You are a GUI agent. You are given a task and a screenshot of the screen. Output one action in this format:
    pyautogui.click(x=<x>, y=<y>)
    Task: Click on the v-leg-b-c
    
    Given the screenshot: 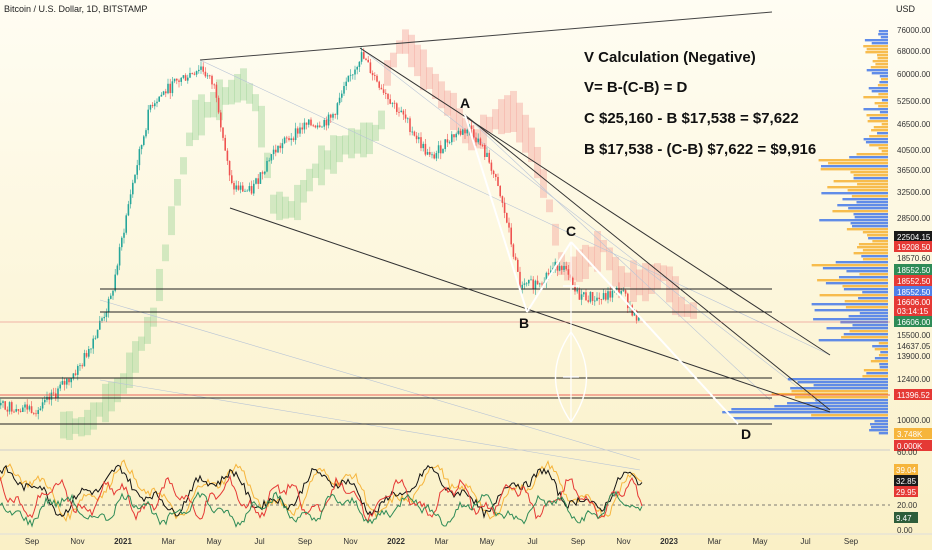 What is the action you would take?
    pyautogui.click(x=549, y=277)
    